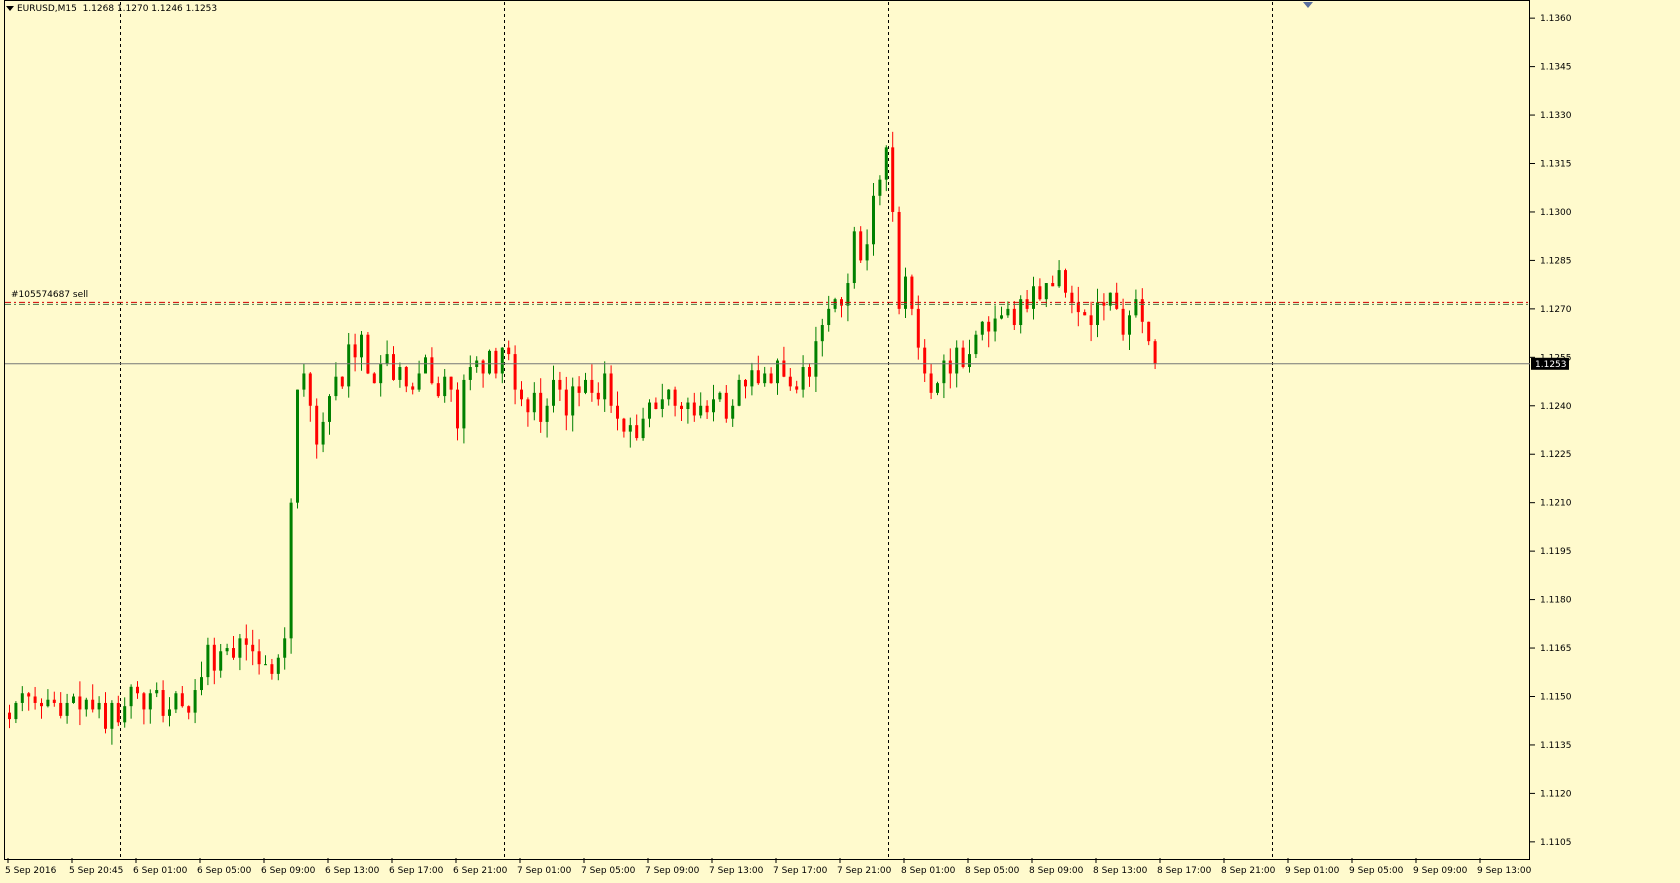 This screenshot has height=883, width=1680. Describe the element at coordinates (1556, 552) in the screenshot. I see `y-tick-label: 1.1195` at that location.